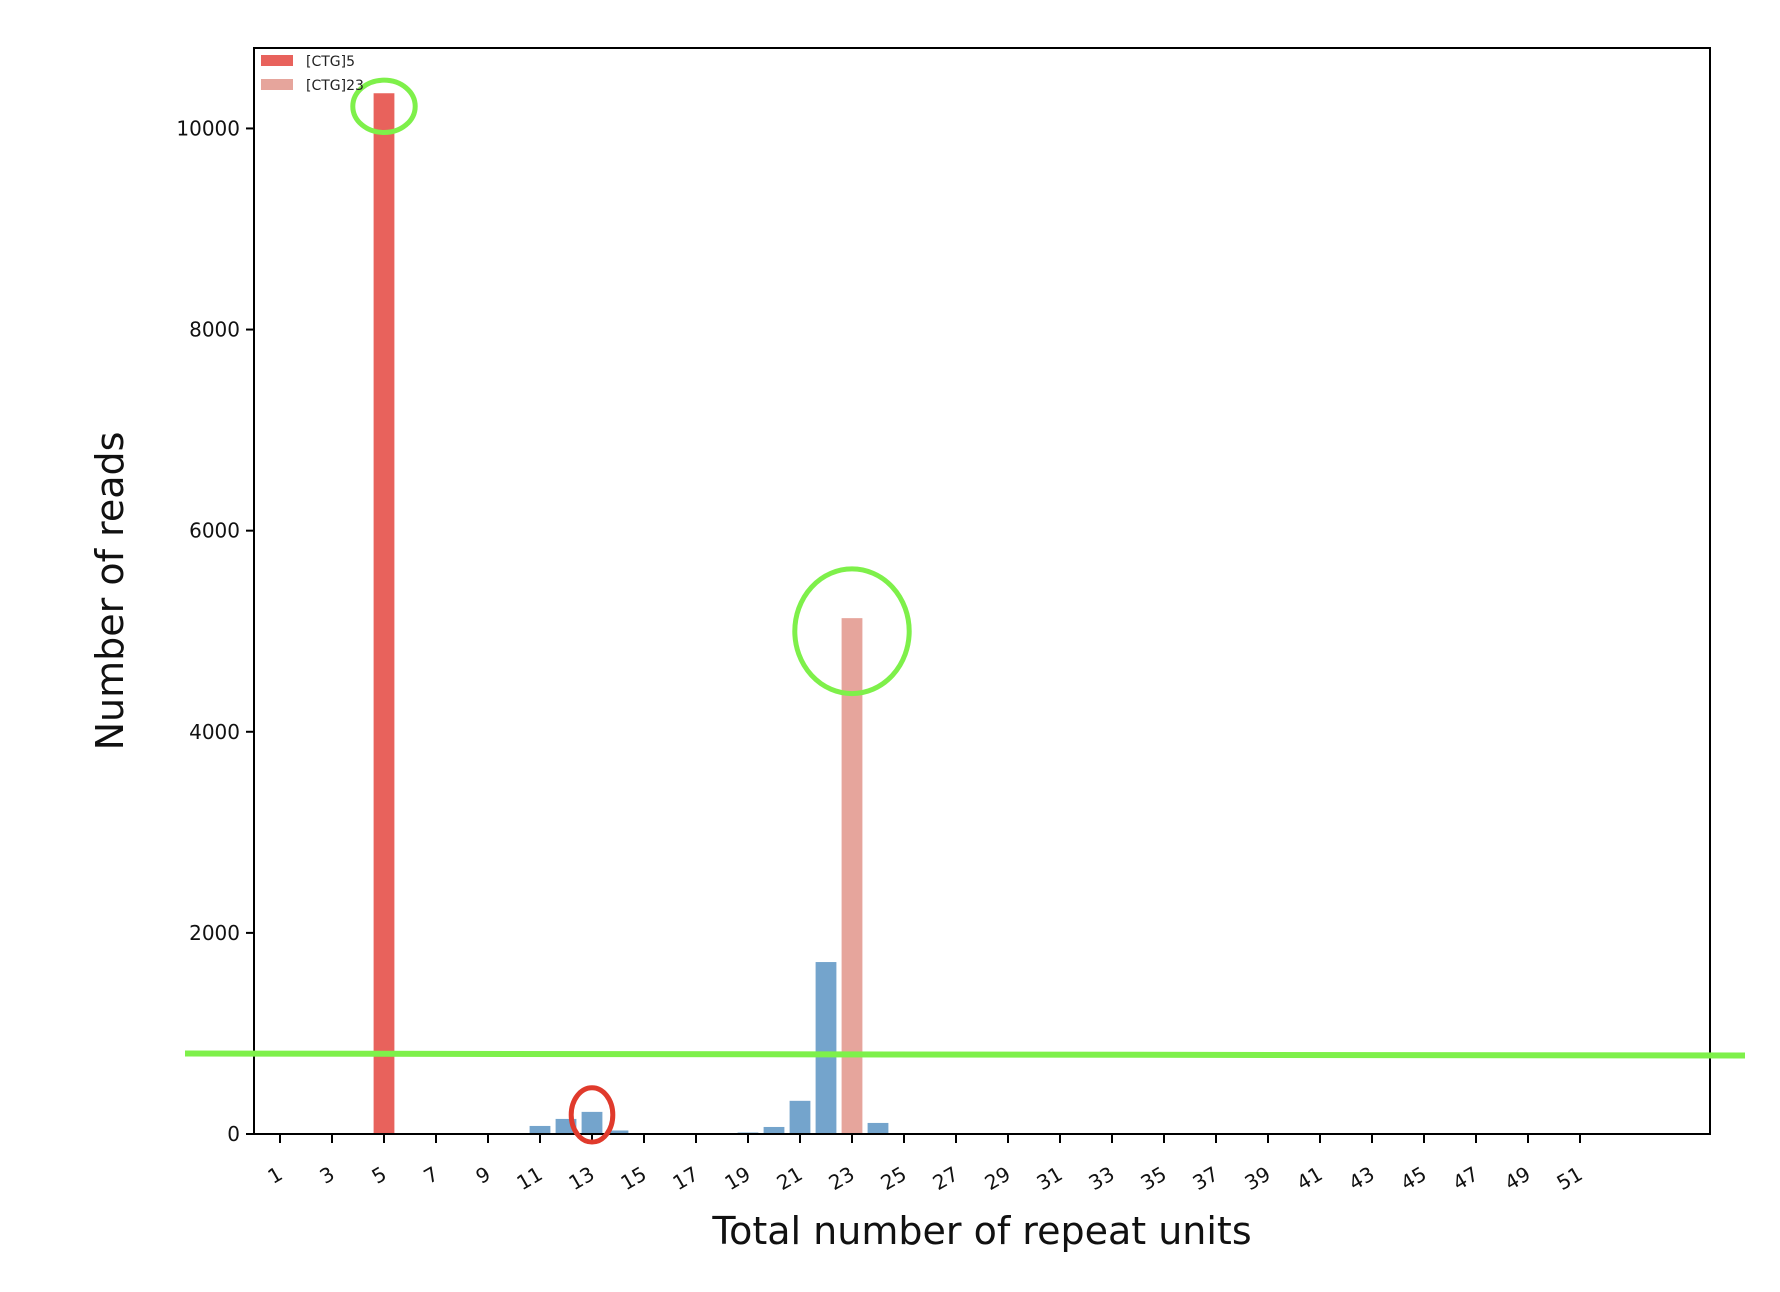 This screenshot has width=1780, height=1292. Describe the element at coordinates (233, 1134) in the screenshot. I see `y-tick-label: 0` at that location.